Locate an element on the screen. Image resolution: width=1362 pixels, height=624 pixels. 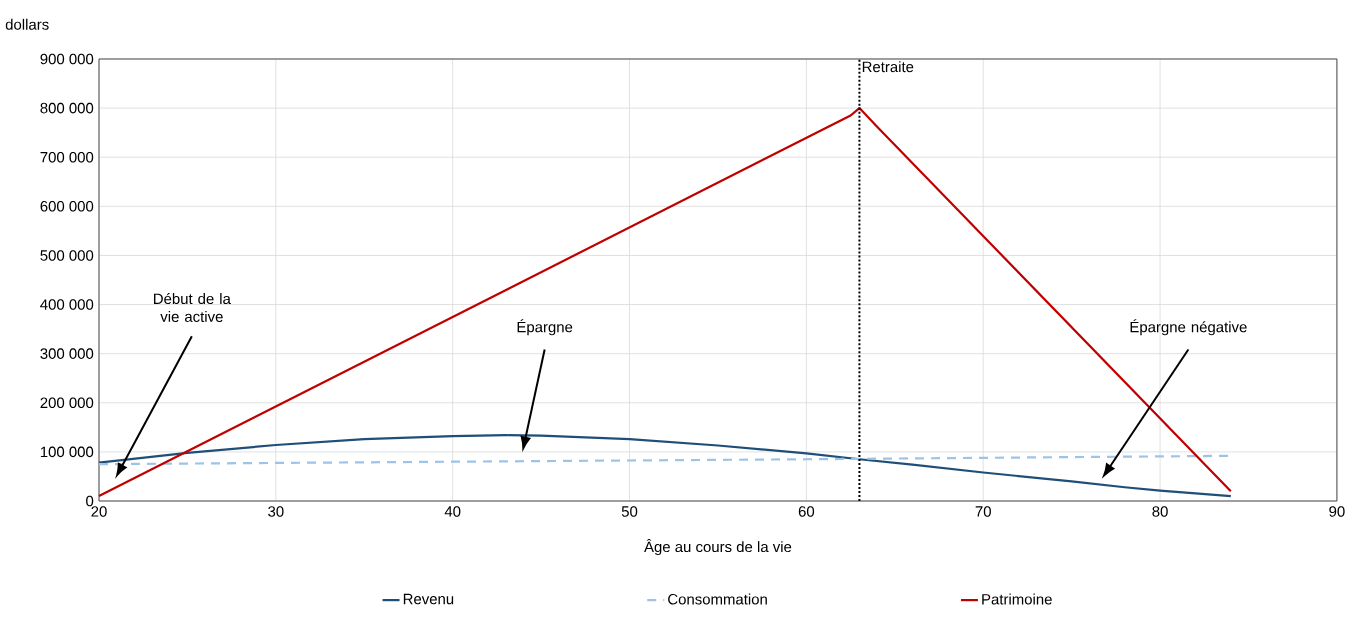
line-series is located at coordinates (664, 466).